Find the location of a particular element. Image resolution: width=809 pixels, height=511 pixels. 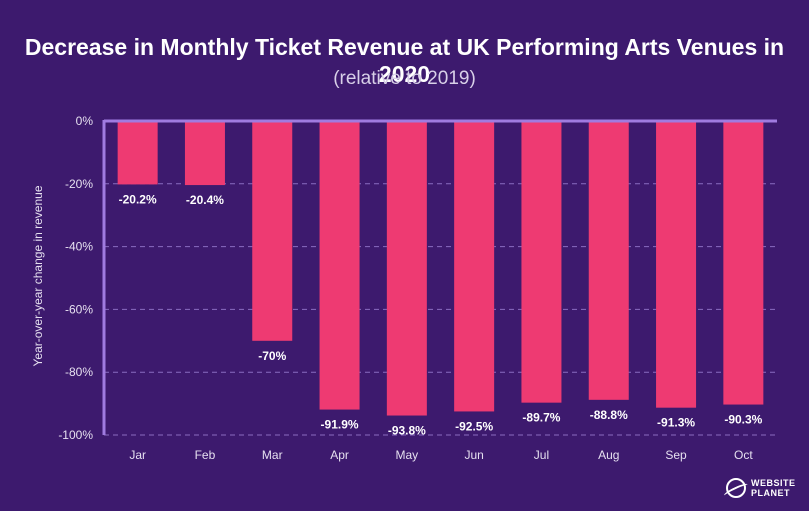

planet-icon is located at coordinates (736, 488).